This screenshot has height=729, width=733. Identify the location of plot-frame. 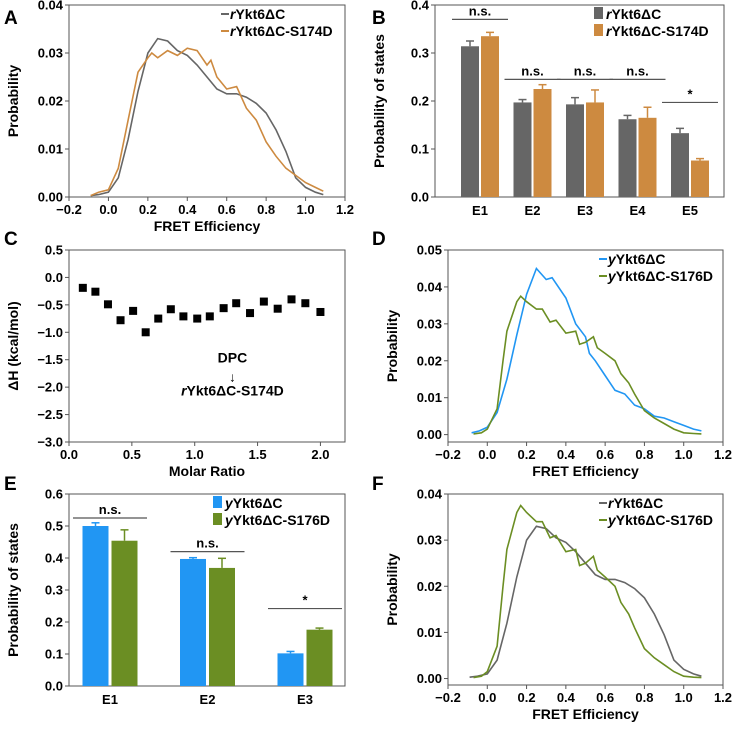
(585, 589).